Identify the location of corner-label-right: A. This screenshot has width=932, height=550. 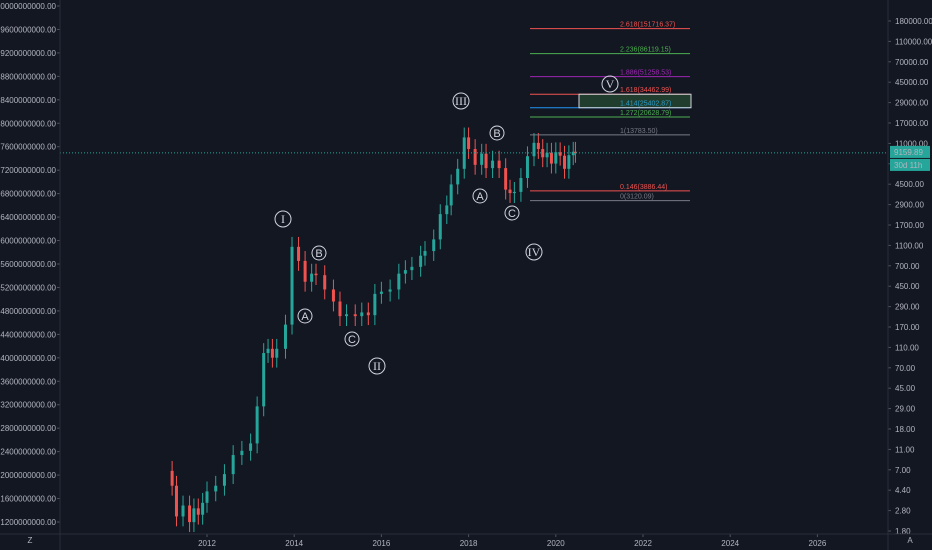
(910, 540).